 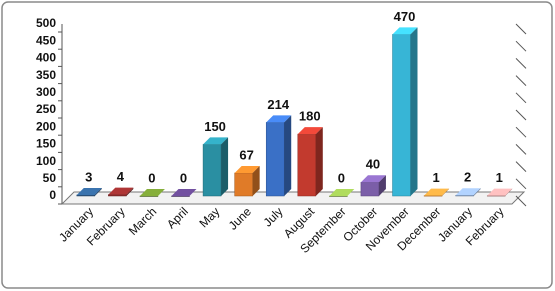 What do you see at coordinates (293, 198) in the screenshot?
I see `floor` at bounding box center [293, 198].